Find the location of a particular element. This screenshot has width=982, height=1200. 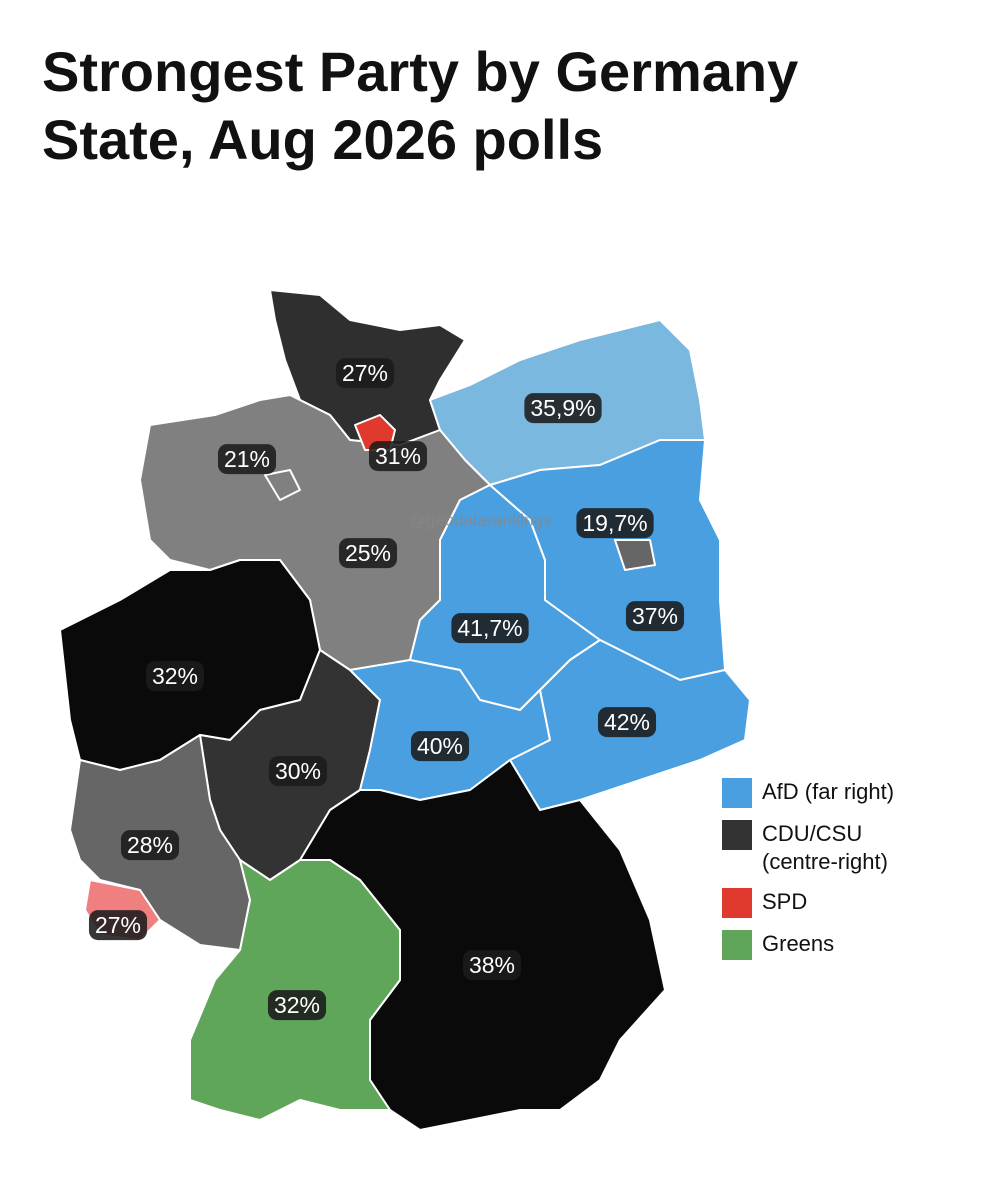

state-label: 25% is located at coordinates (368, 553).